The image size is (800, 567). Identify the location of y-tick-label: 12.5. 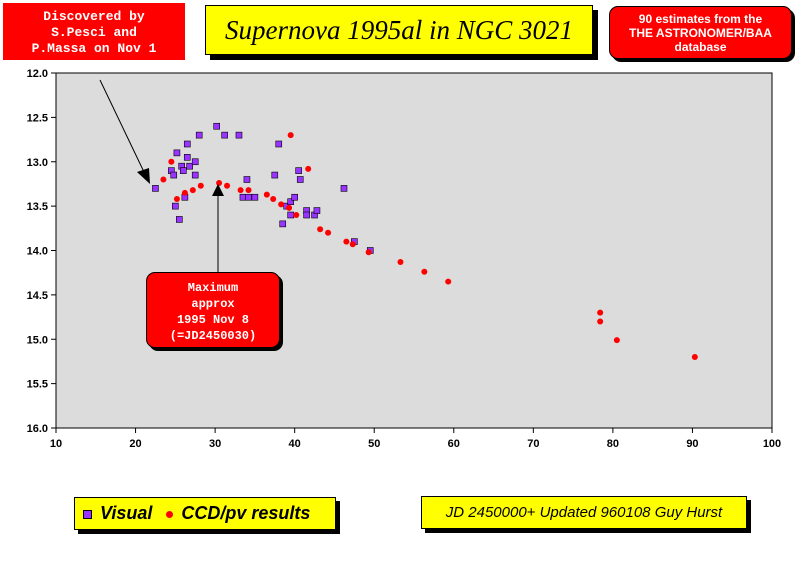
(37, 118).